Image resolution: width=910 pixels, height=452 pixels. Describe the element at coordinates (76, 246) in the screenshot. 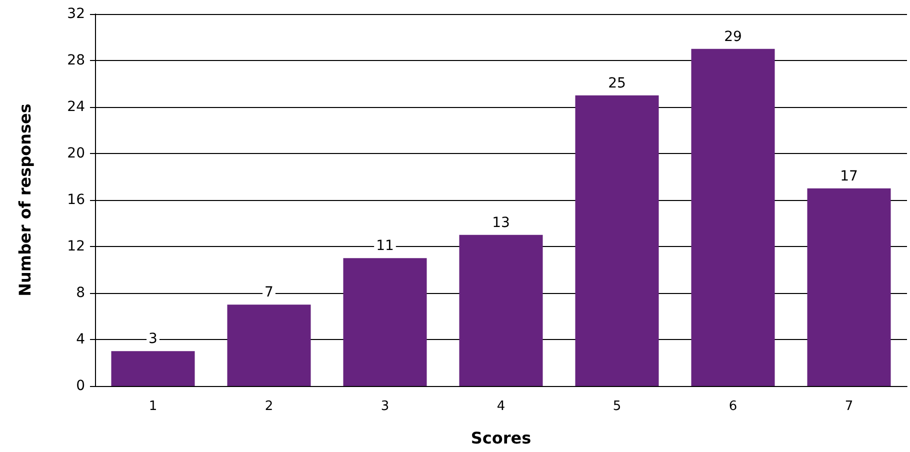

I see `y-tick-label: 12` at that location.